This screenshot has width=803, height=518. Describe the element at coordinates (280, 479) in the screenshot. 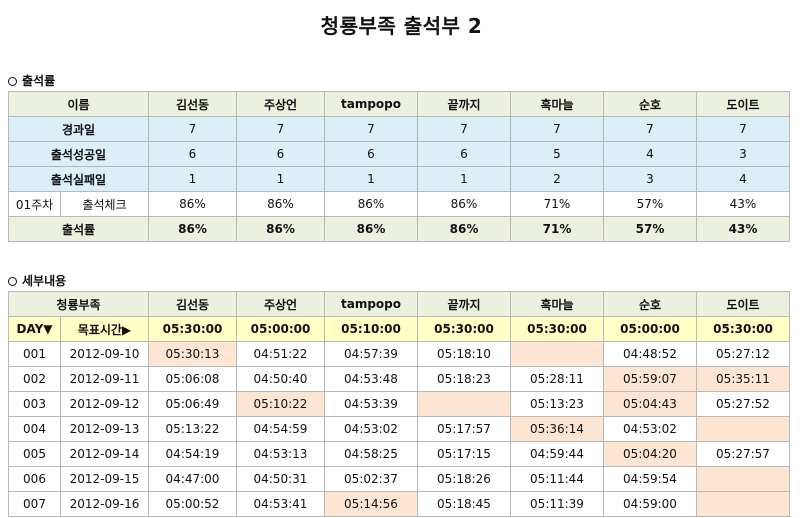

I see `checkin-time-cell: 04:50:31` at that location.